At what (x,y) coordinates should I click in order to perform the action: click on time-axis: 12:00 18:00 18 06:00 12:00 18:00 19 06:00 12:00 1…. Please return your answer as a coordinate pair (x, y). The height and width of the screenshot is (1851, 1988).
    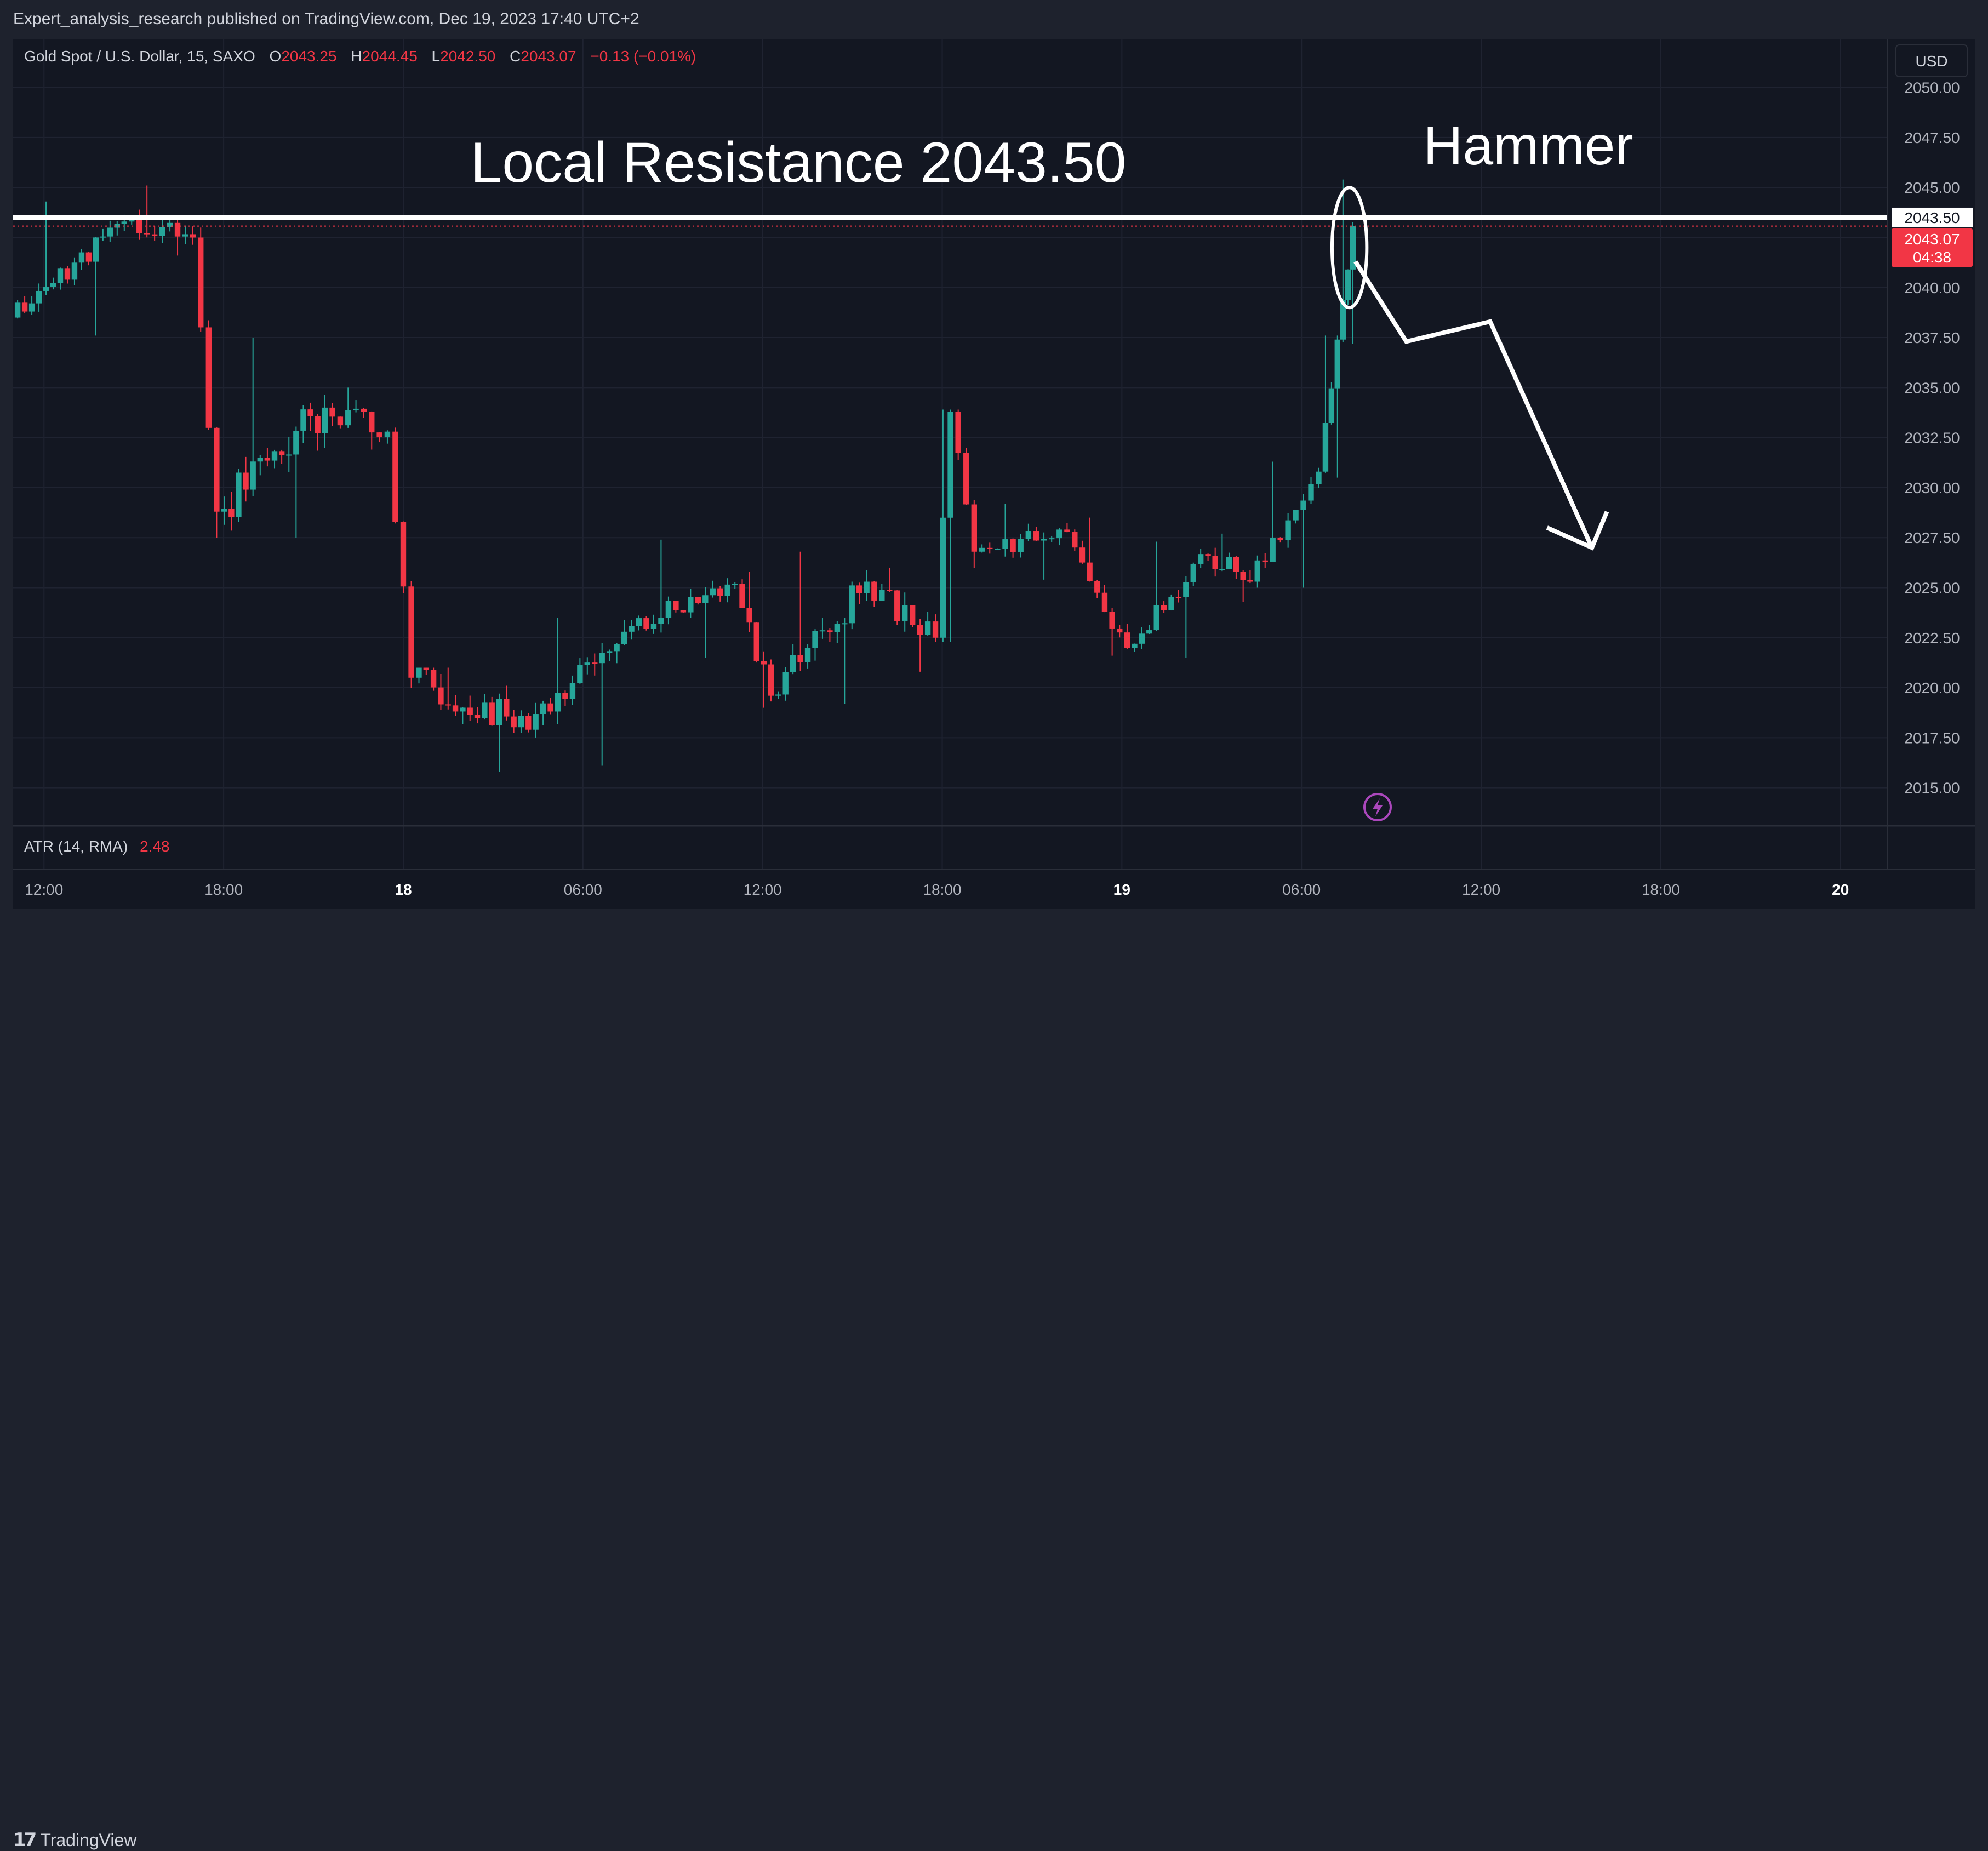
    Looking at the image, I should click on (1000, 890).